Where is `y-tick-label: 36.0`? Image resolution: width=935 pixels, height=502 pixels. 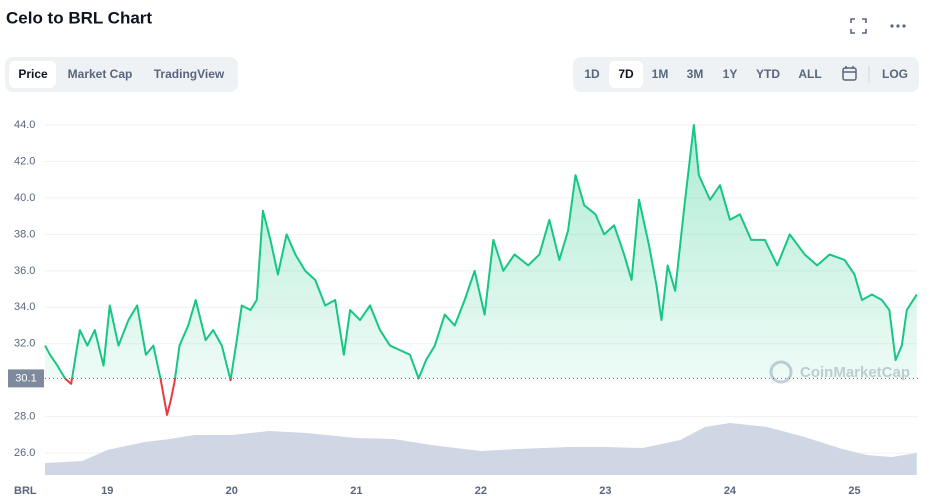 y-tick-label: 36.0 is located at coordinates (24, 271).